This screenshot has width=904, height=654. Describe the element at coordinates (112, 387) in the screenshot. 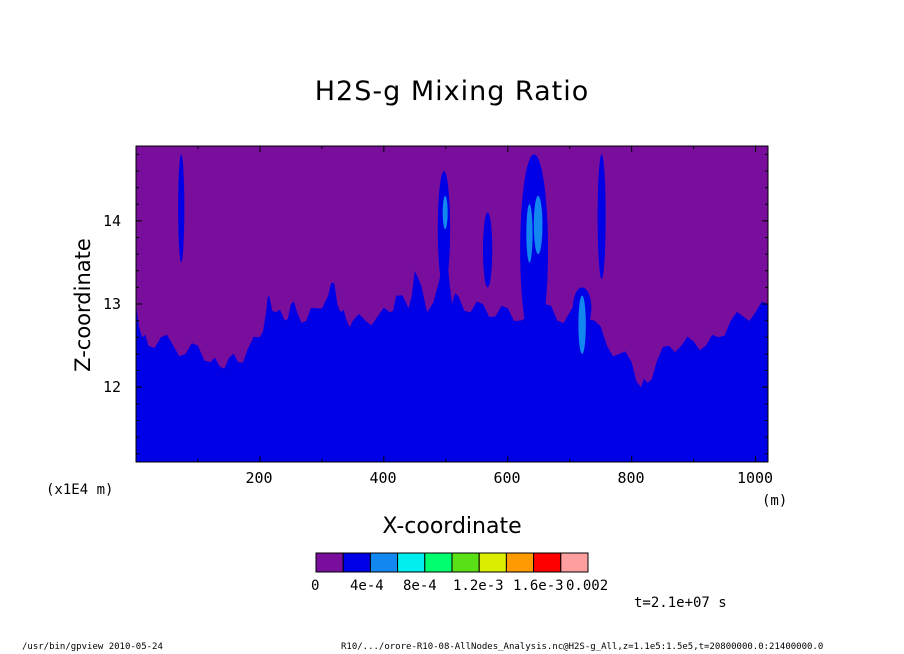

I see `y-tick-label: 12` at that location.